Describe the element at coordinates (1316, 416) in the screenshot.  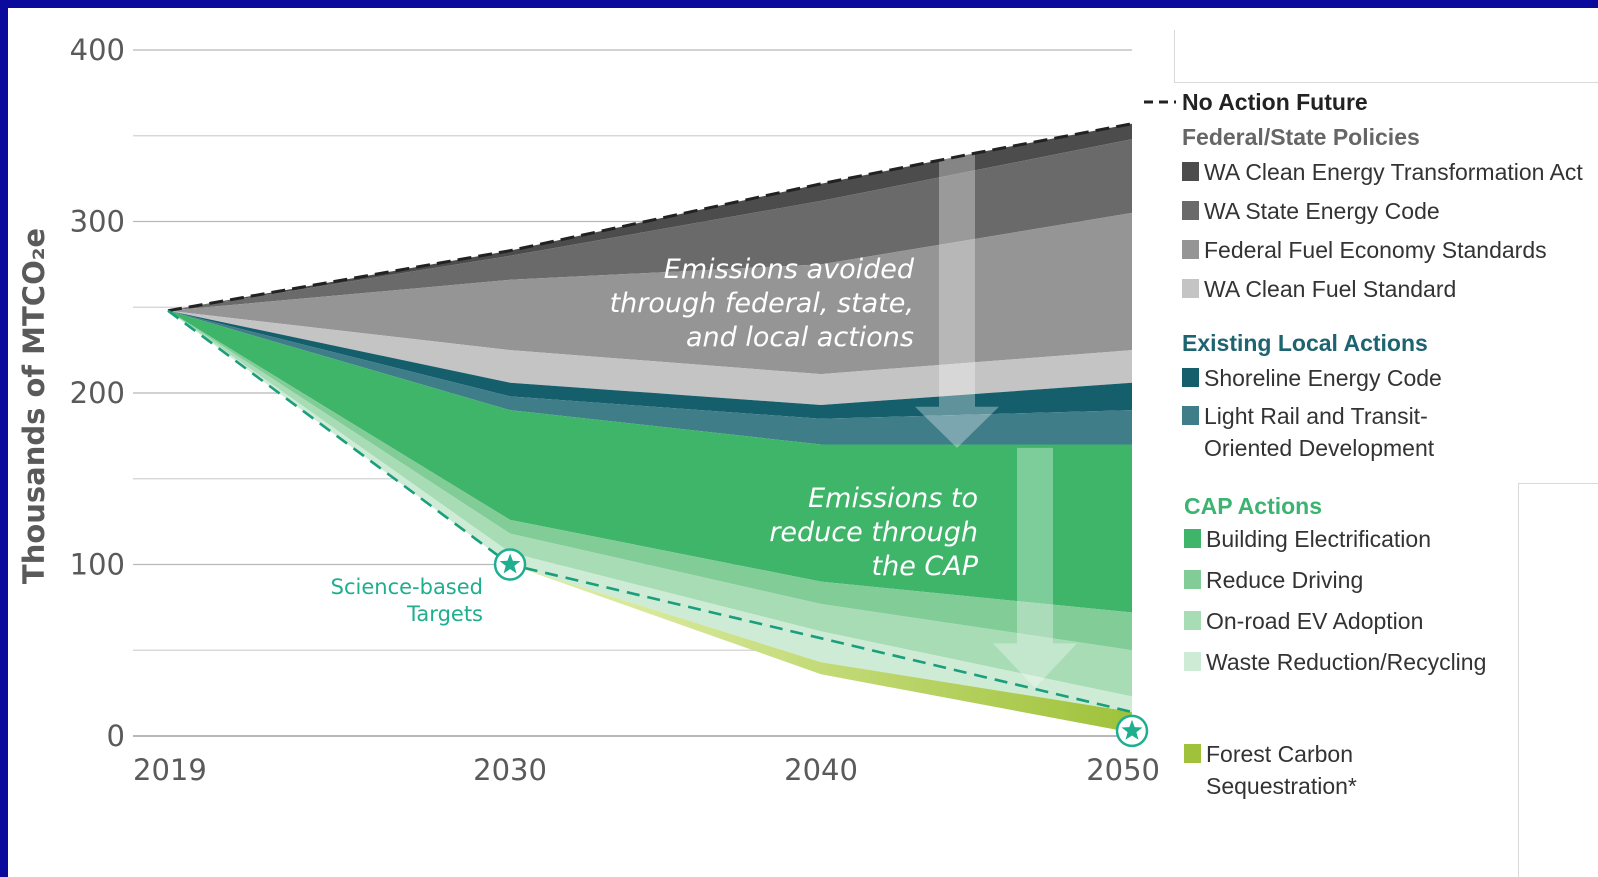
I see `legend-item-label: Light Rail and Transit-` at that location.